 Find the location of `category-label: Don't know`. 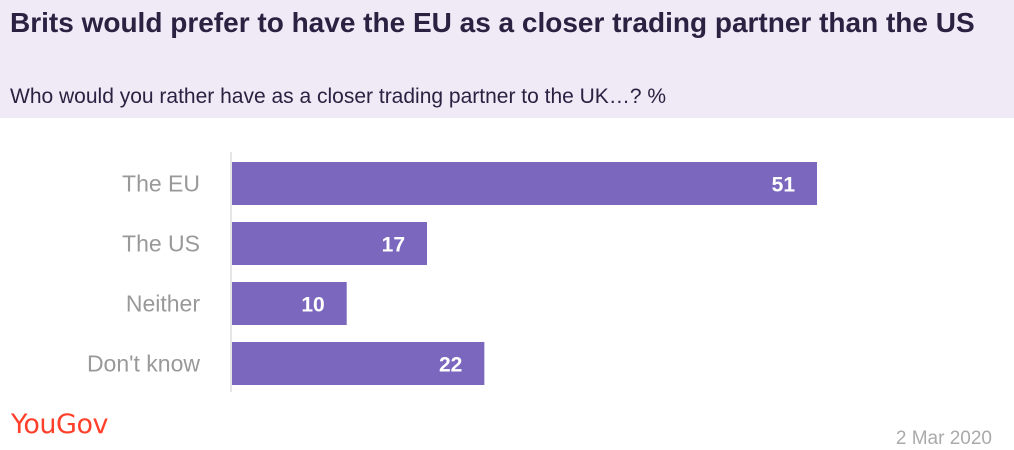

category-label: Don't know is located at coordinates (143, 364).